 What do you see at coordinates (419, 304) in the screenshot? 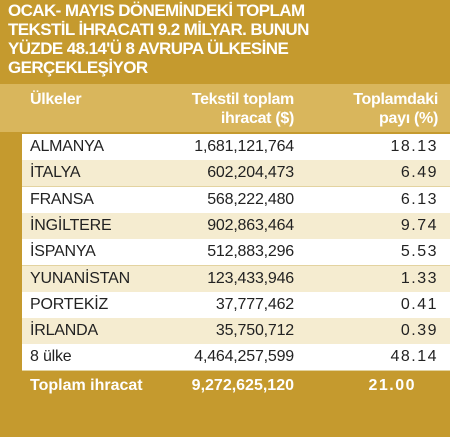
I see `cell: 0.41` at bounding box center [419, 304].